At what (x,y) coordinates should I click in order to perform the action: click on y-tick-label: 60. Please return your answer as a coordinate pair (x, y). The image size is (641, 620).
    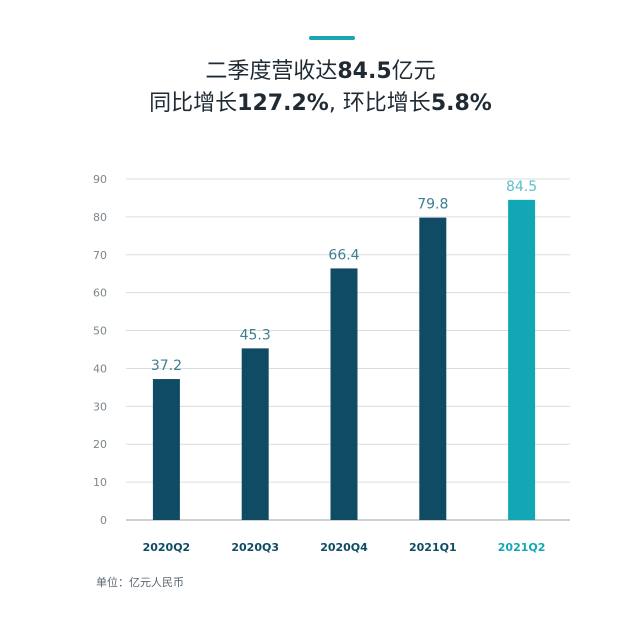
    Looking at the image, I should click on (100, 293).